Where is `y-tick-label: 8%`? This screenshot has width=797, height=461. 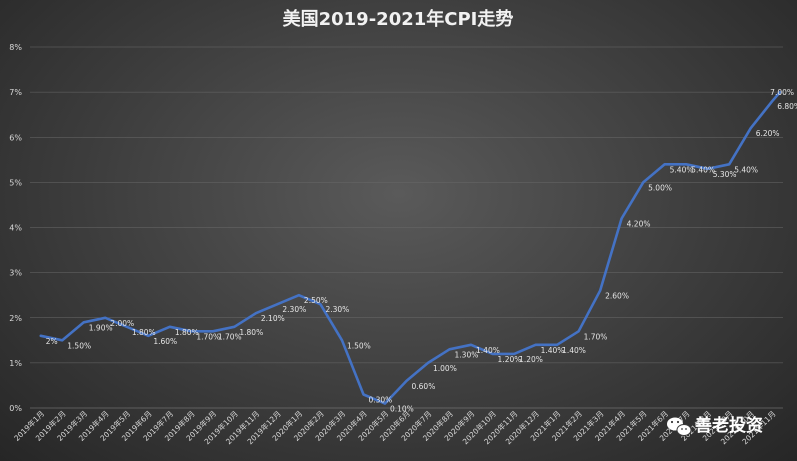
y-tick-label: 8% is located at coordinates (15, 47).